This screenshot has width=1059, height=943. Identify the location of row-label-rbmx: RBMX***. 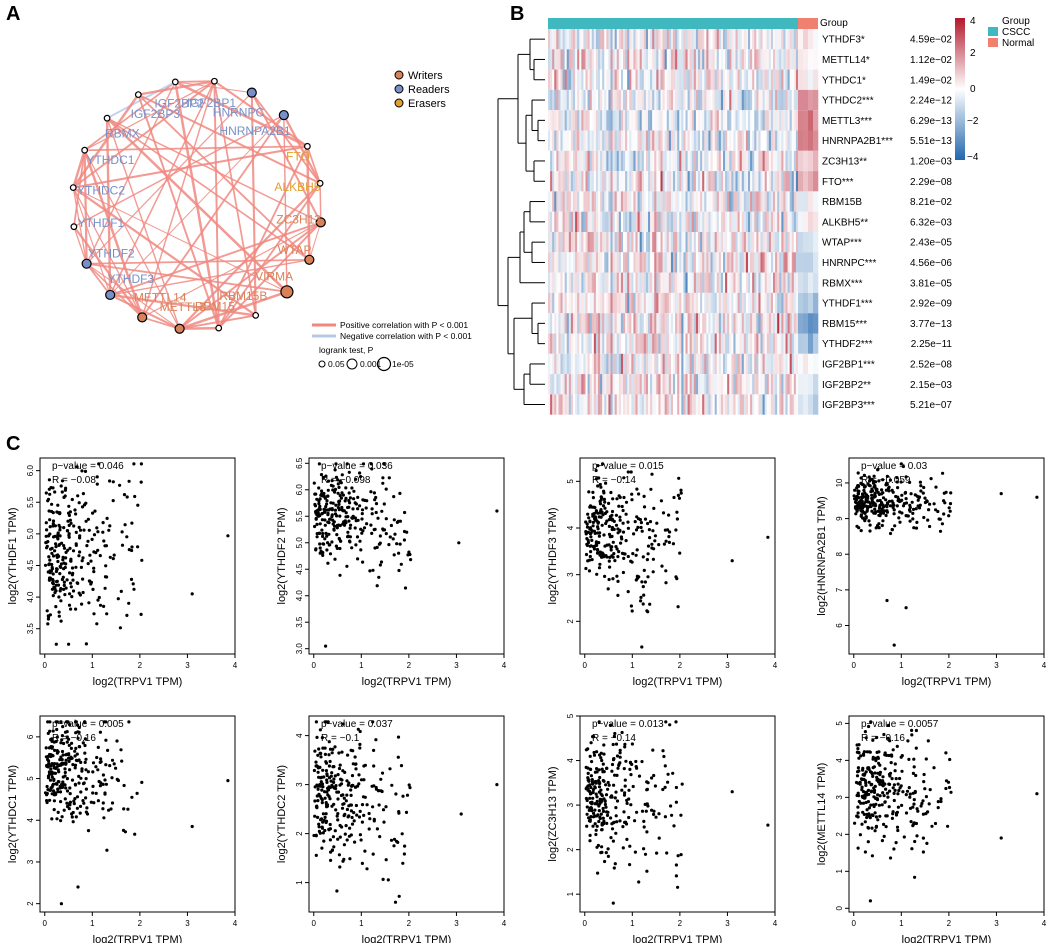
(842, 283).